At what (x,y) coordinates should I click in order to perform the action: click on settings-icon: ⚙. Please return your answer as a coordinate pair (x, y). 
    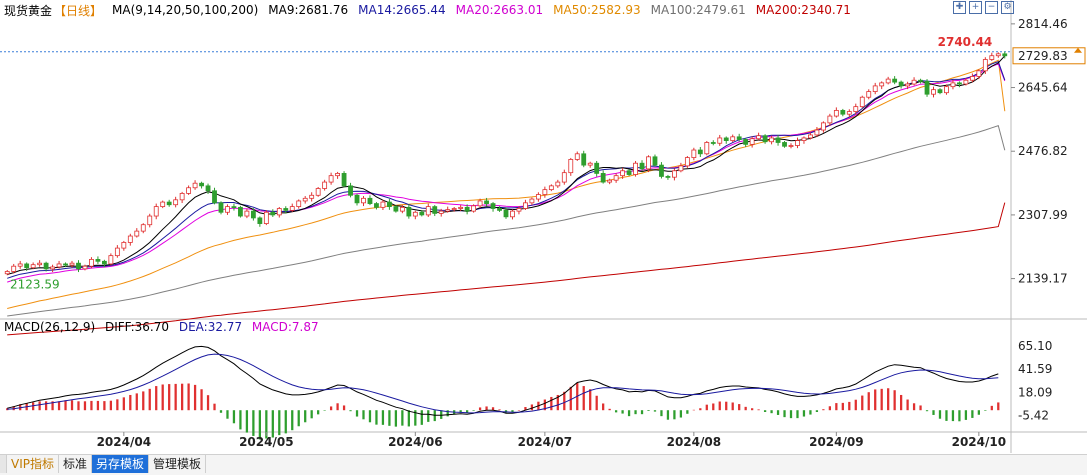
    Looking at the image, I should click on (1007, 7).